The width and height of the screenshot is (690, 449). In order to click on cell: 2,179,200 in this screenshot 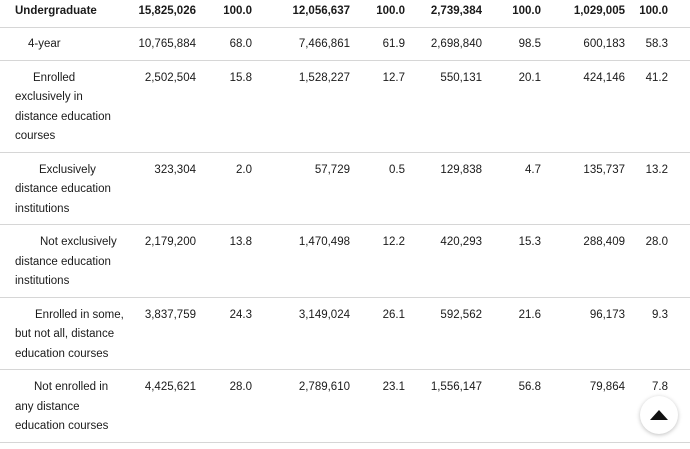, I will do `click(161, 261)`.